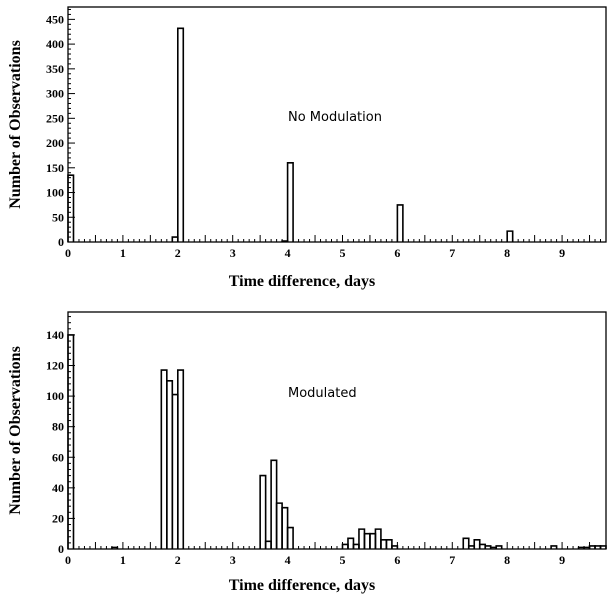 This screenshot has height=594, width=611. What do you see at coordinates (322, 393) in the screenshot?
I see `annotation-label: Modulated` at bounding box center [322, 393].